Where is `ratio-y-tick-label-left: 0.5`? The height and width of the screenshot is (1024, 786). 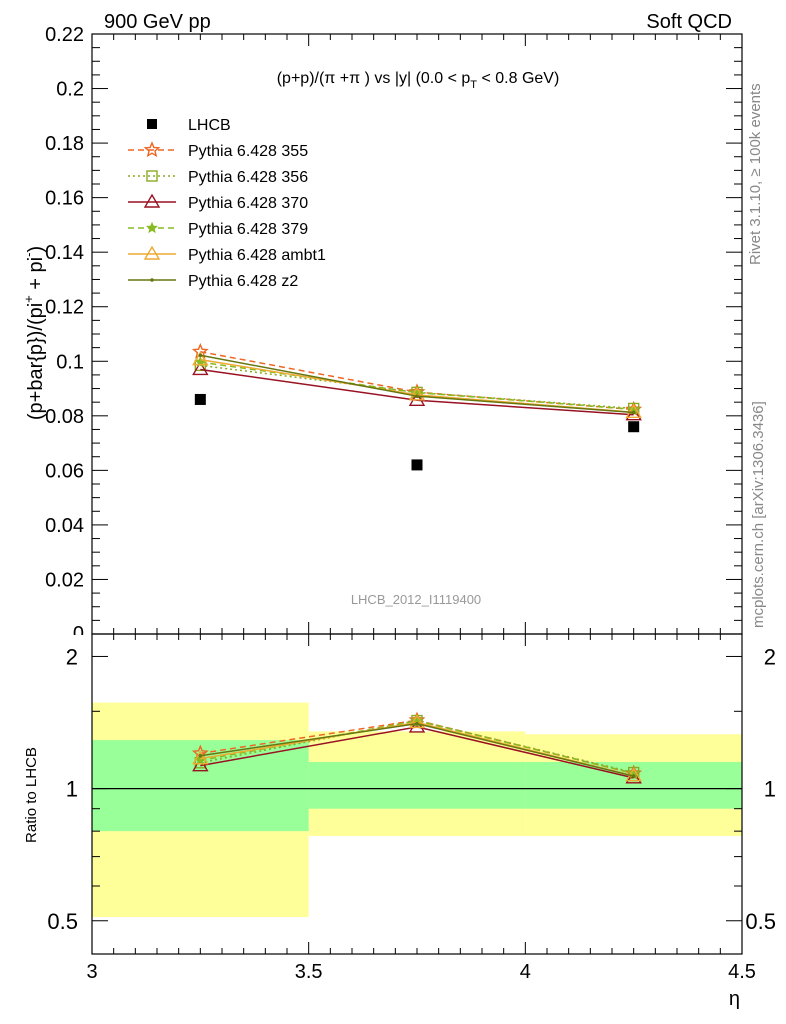
ratio-y-tick-label-left: 0.5 is located at coordinates (62, 921).